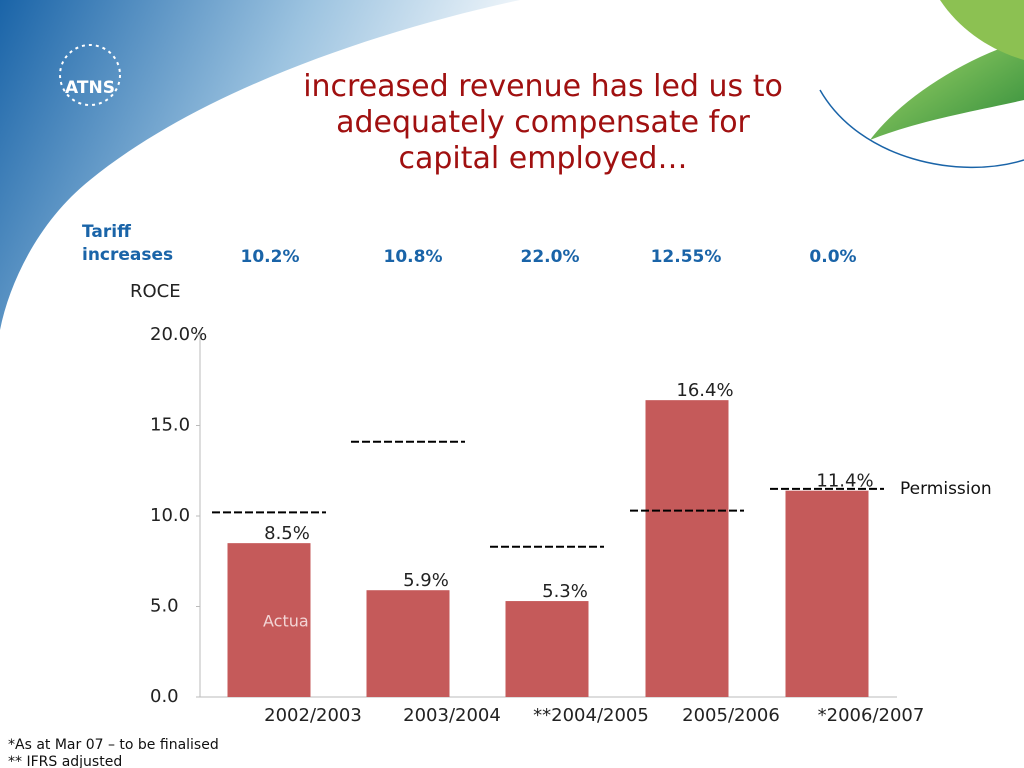 Image resolution: width=1024 pixels, height=768 pixels. Describe the element at coordinates (731, 715) in the screenshot. I see `x-tick-label: 2005/2006` at that location.